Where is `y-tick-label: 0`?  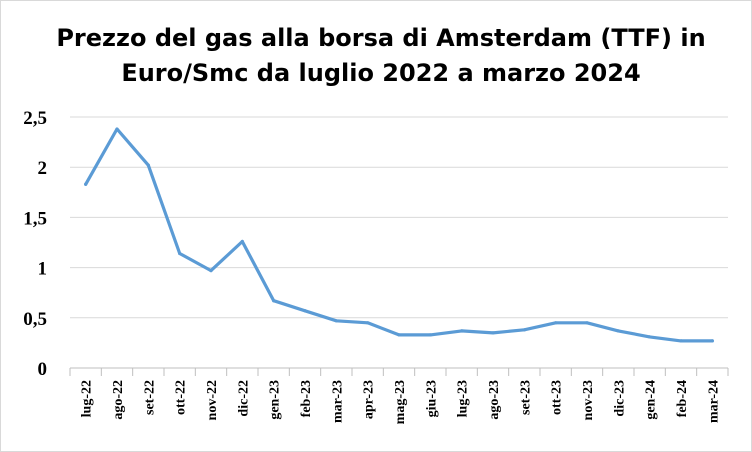
y-tick-label: 0 is located at coordinates (43, 369).